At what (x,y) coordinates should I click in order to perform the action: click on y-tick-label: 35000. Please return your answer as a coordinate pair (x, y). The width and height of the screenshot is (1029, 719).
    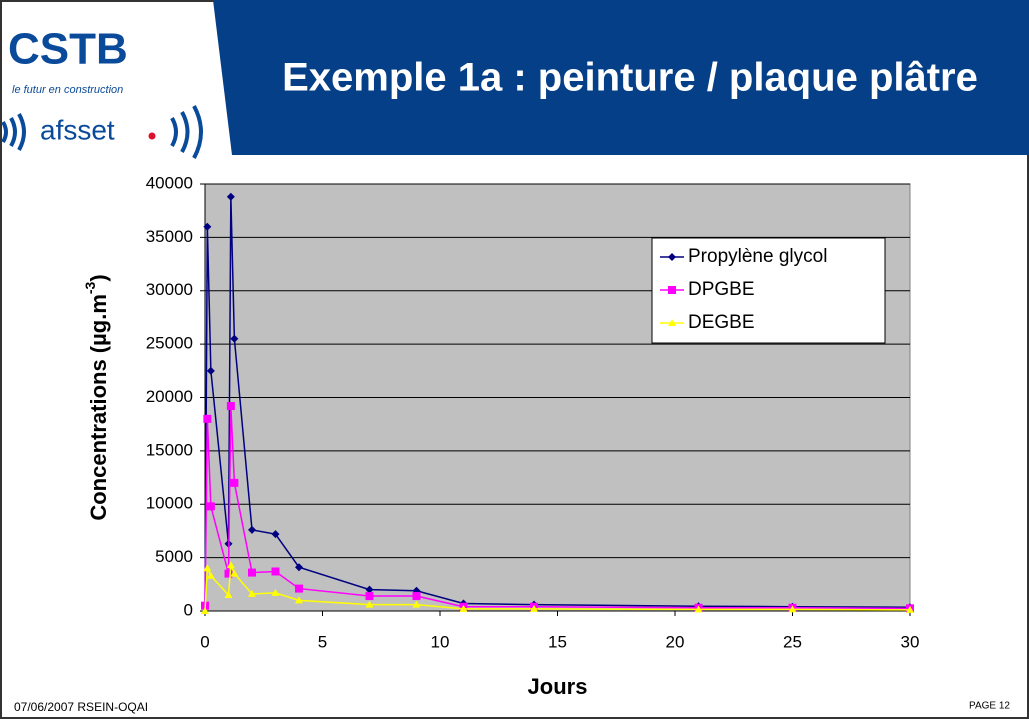
    Looking at the image, I should click on (169, 236).